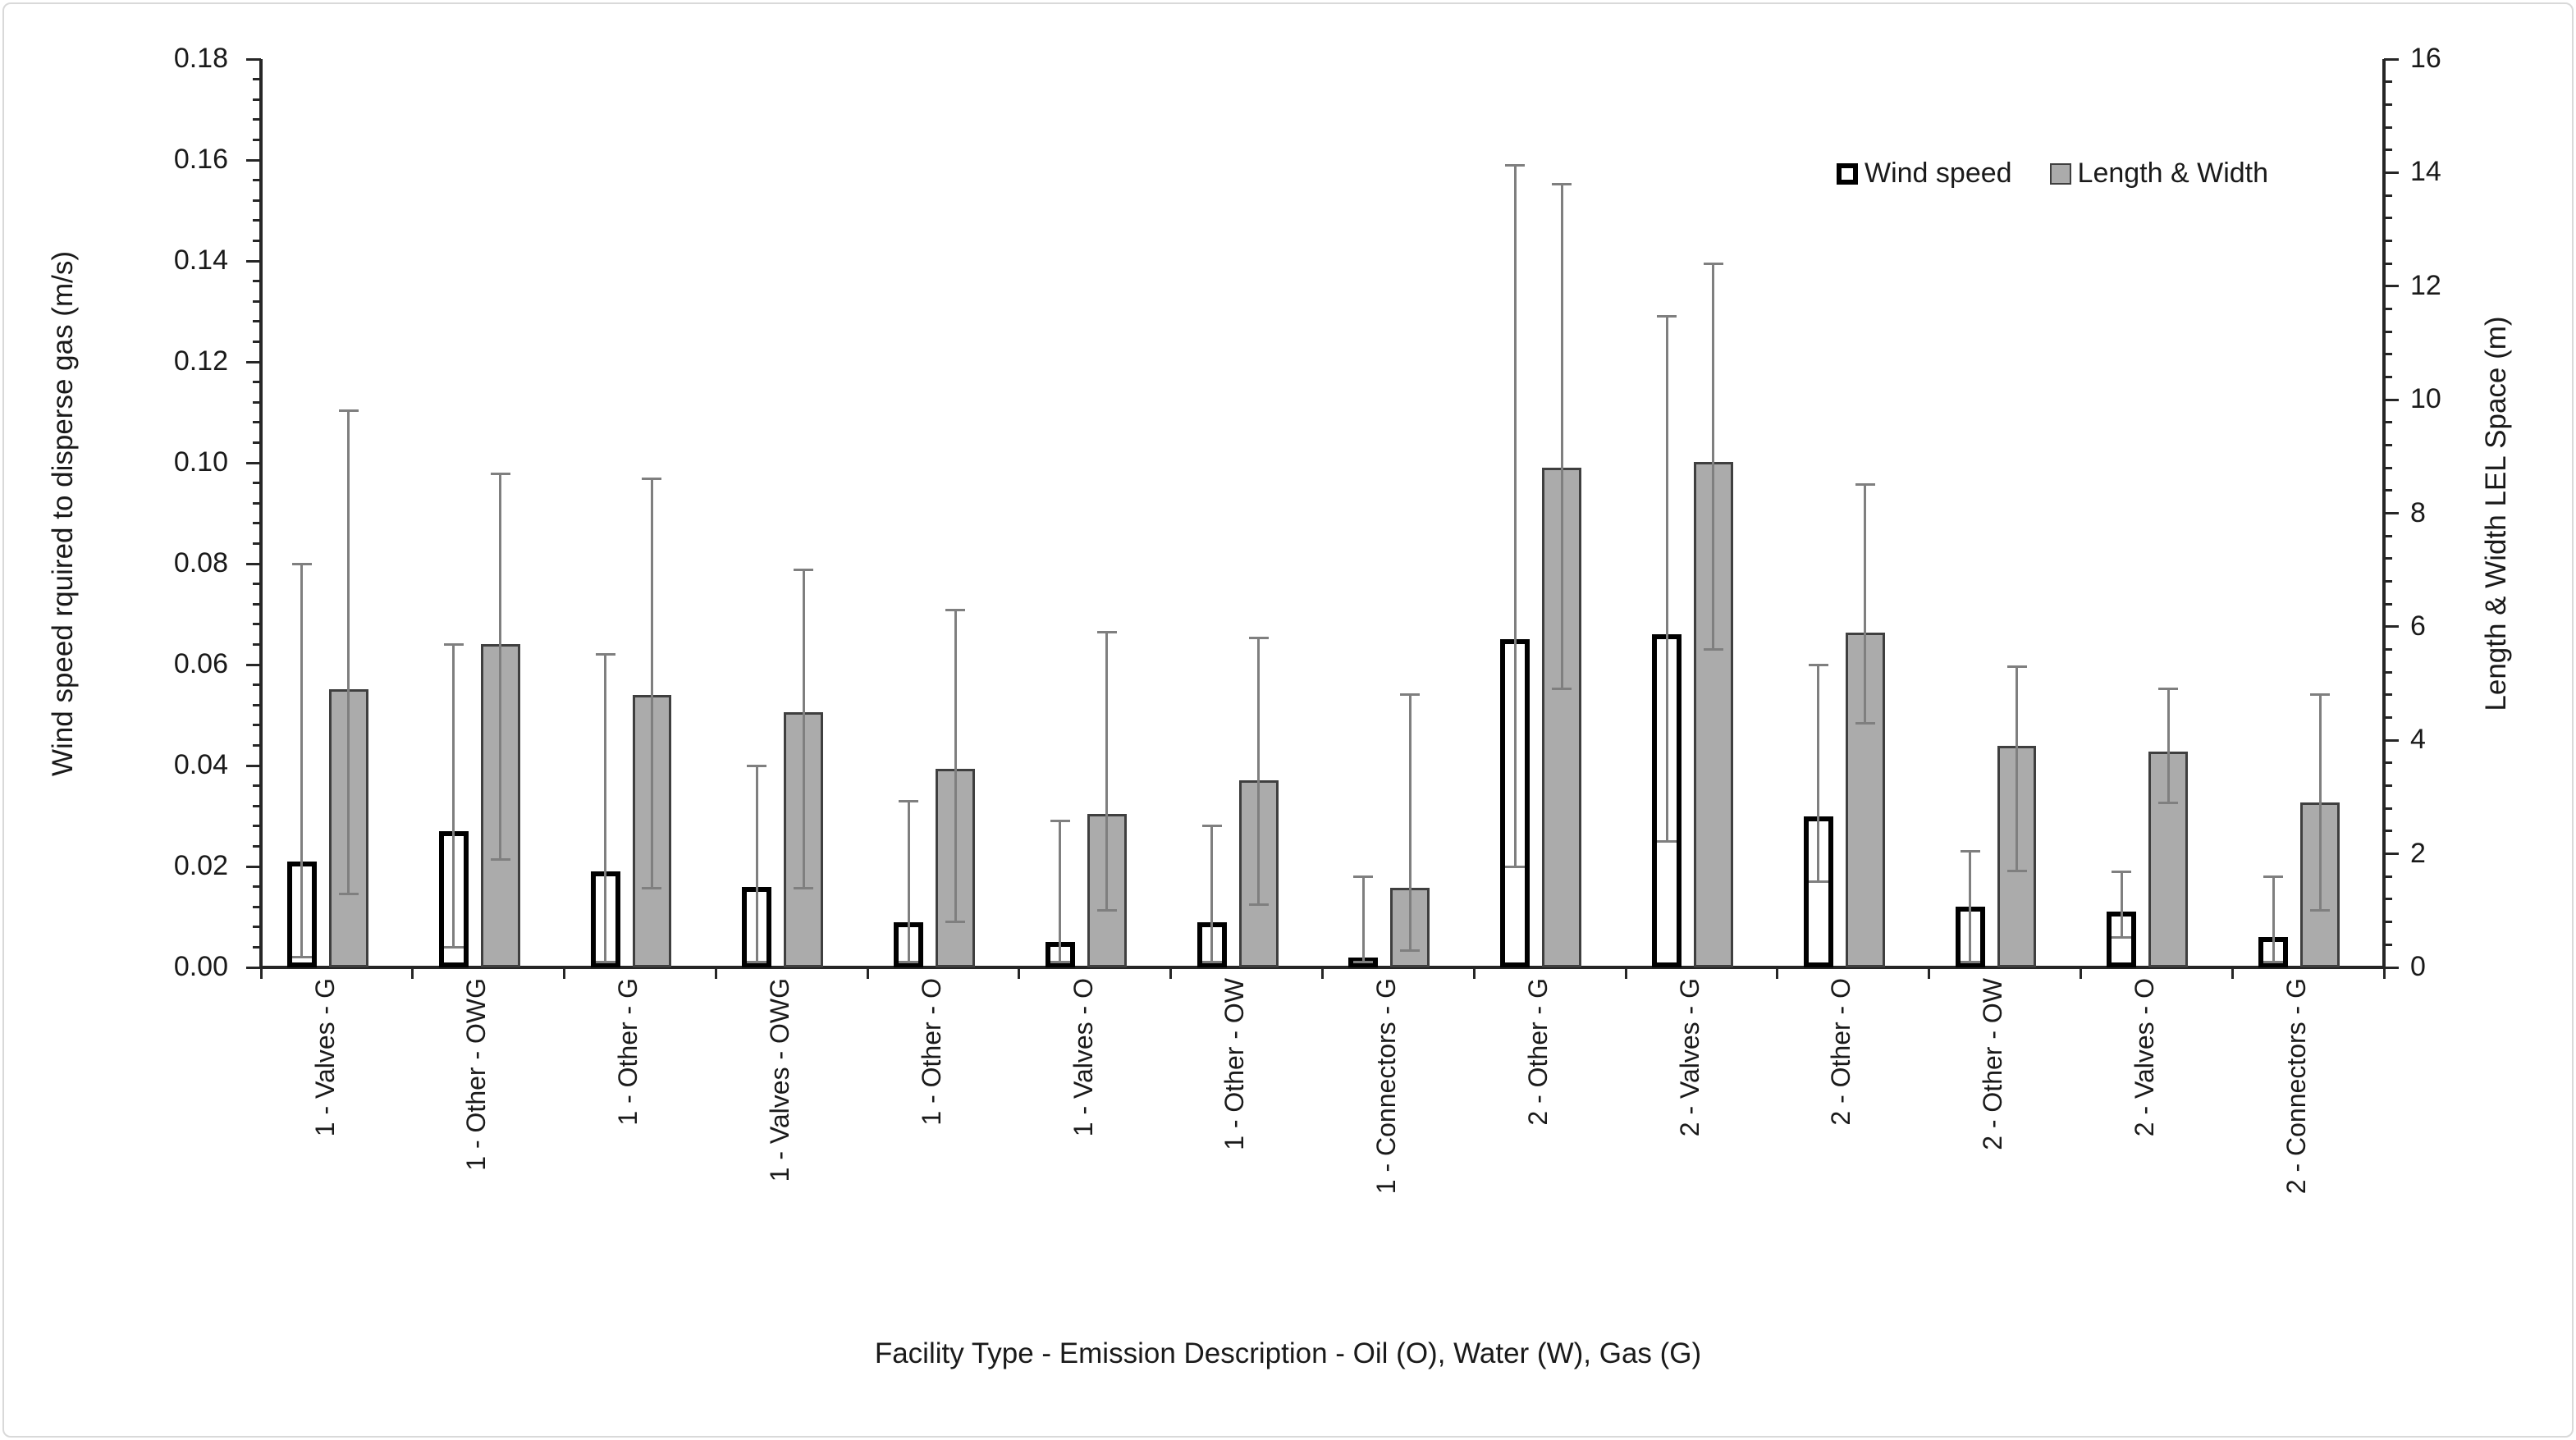  What do you see at coordinates (2418, 853) in the screenshot?
I see `right-axis-tick-label: 2` at bounding box center [2418, 853].